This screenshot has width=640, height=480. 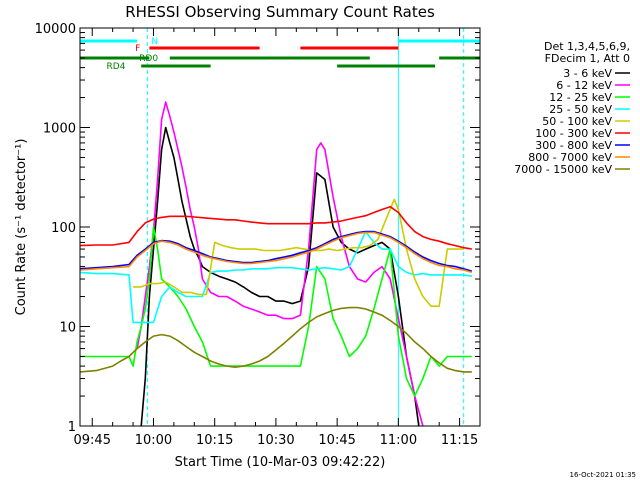 I want to click on x-tick-label-0: 09:45, so click(x=92, y=440).